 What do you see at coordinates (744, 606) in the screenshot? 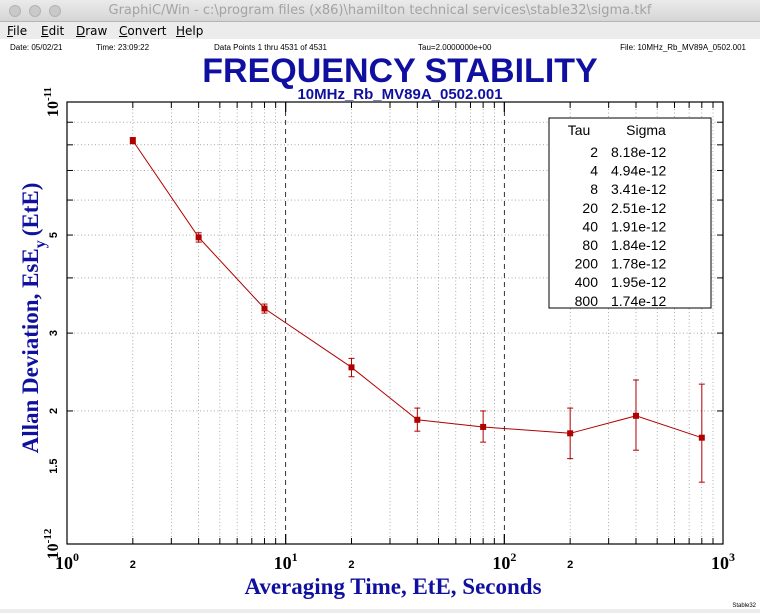
I see `footer-tag: Stable32` at bounding box center [744, 606].